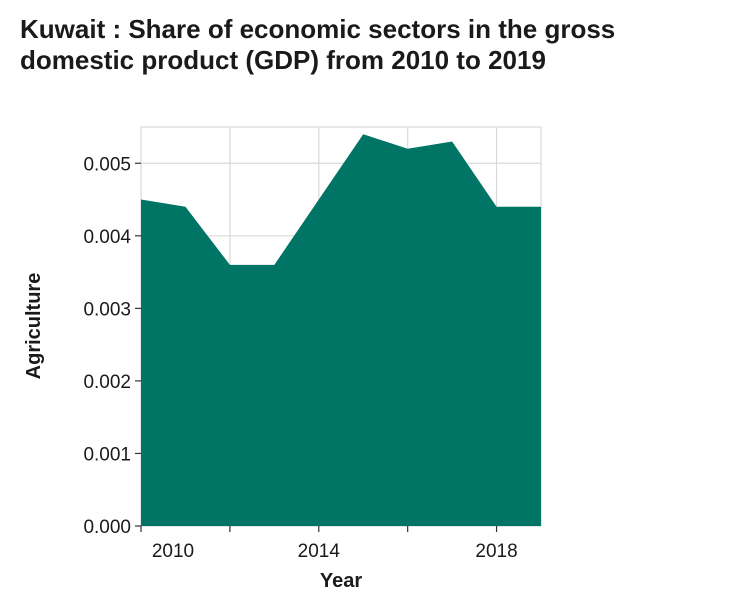 The image size is (734, 612). Describe the element at coordinates (107, 164) in the screenshot. I see `y-tick-label: 0.005` at that location.